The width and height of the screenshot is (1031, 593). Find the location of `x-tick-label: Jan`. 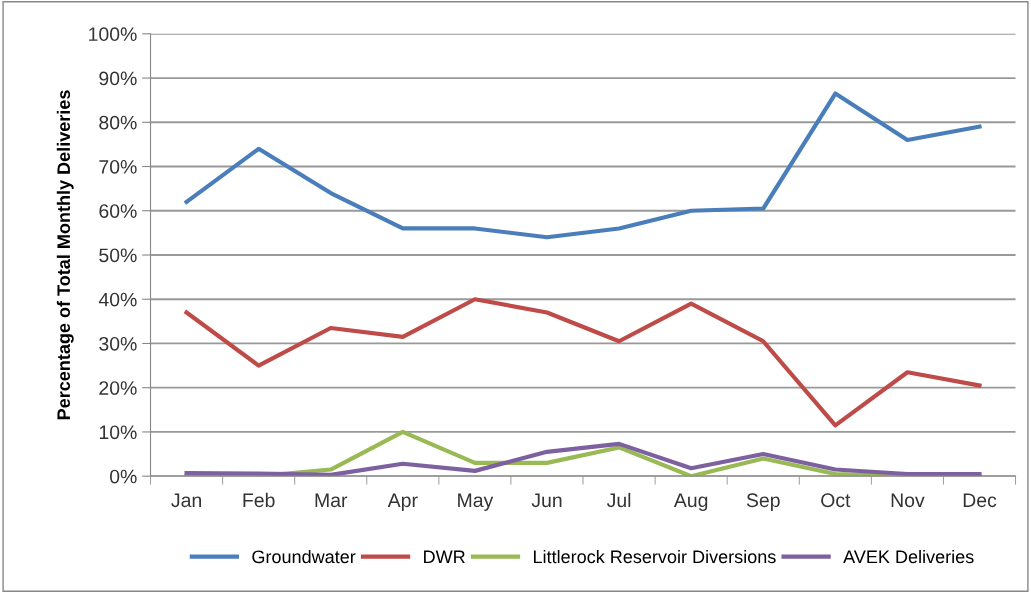

x-tick-label: Jan is located at coordinates (186, 500).